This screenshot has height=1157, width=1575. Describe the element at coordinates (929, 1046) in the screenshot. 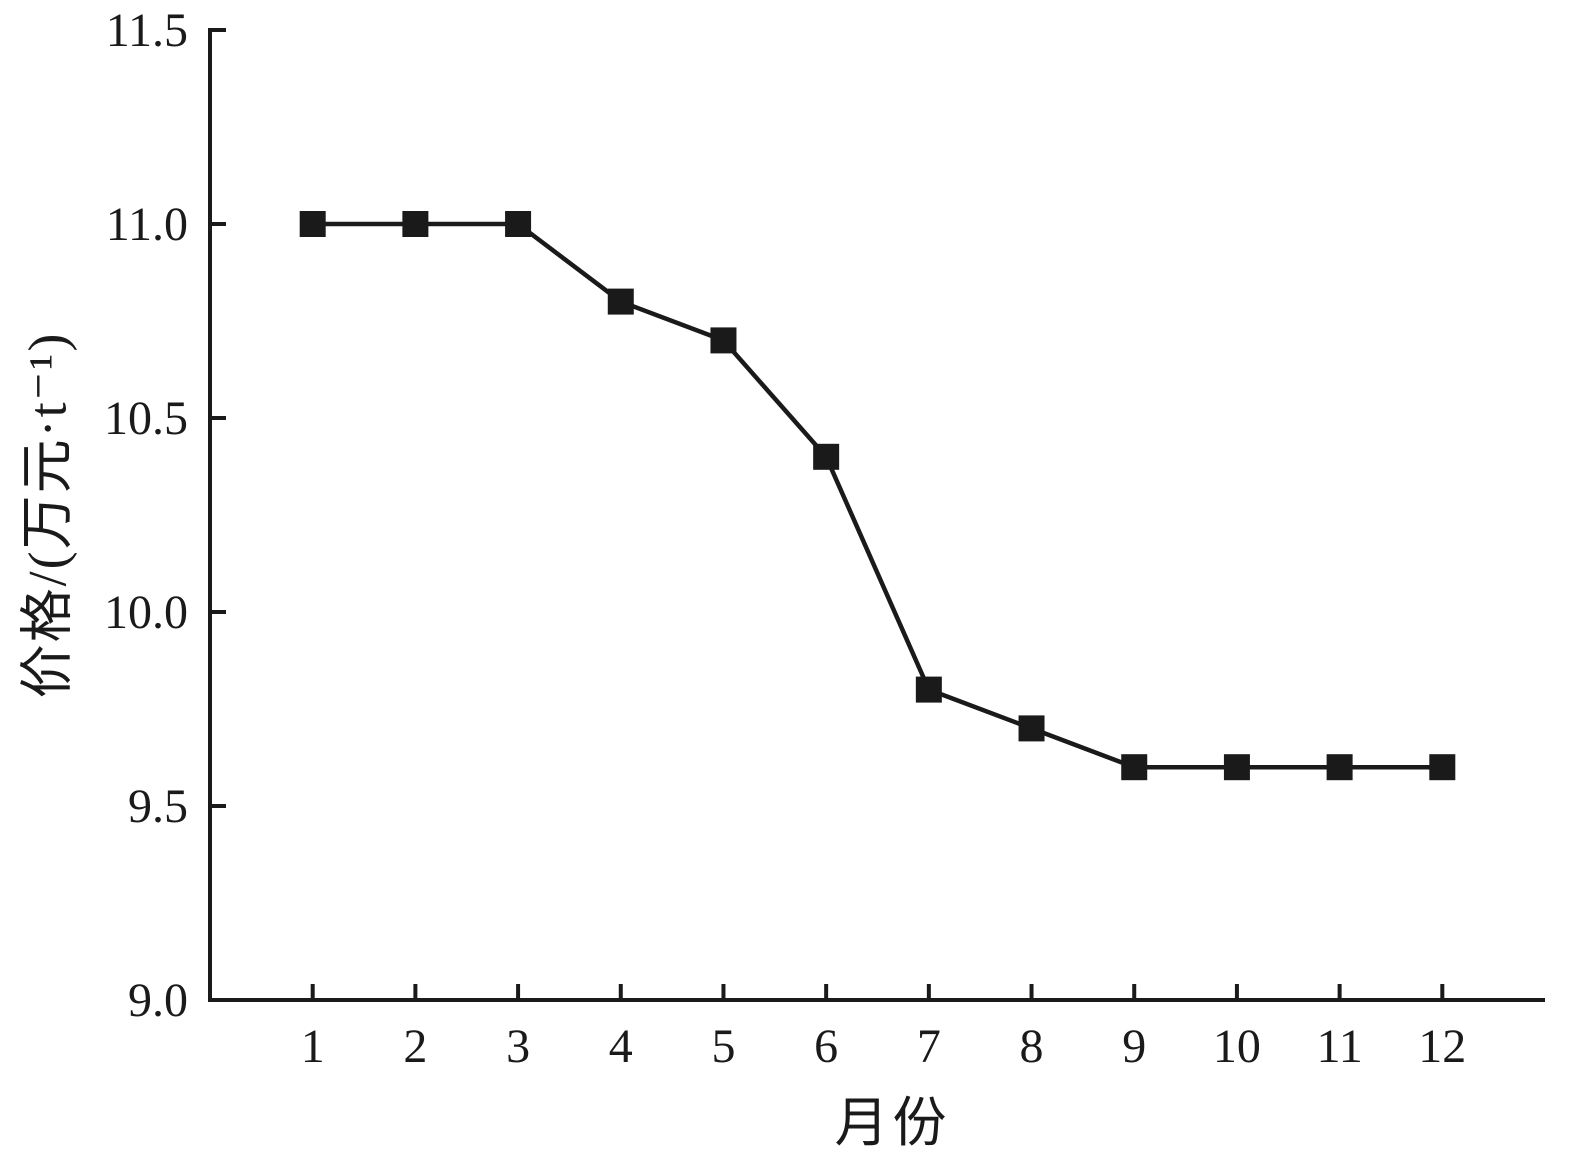

I see `x-tick-label: 7` at that location.